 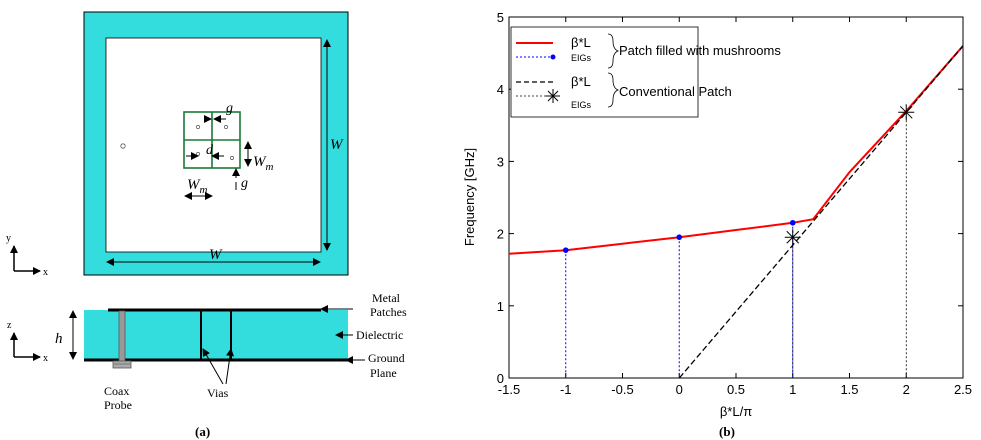 What do you see at coordinates (218, 393) in the screenshot?
I see `label-vias: Vias` at bounding box center [218, 393].